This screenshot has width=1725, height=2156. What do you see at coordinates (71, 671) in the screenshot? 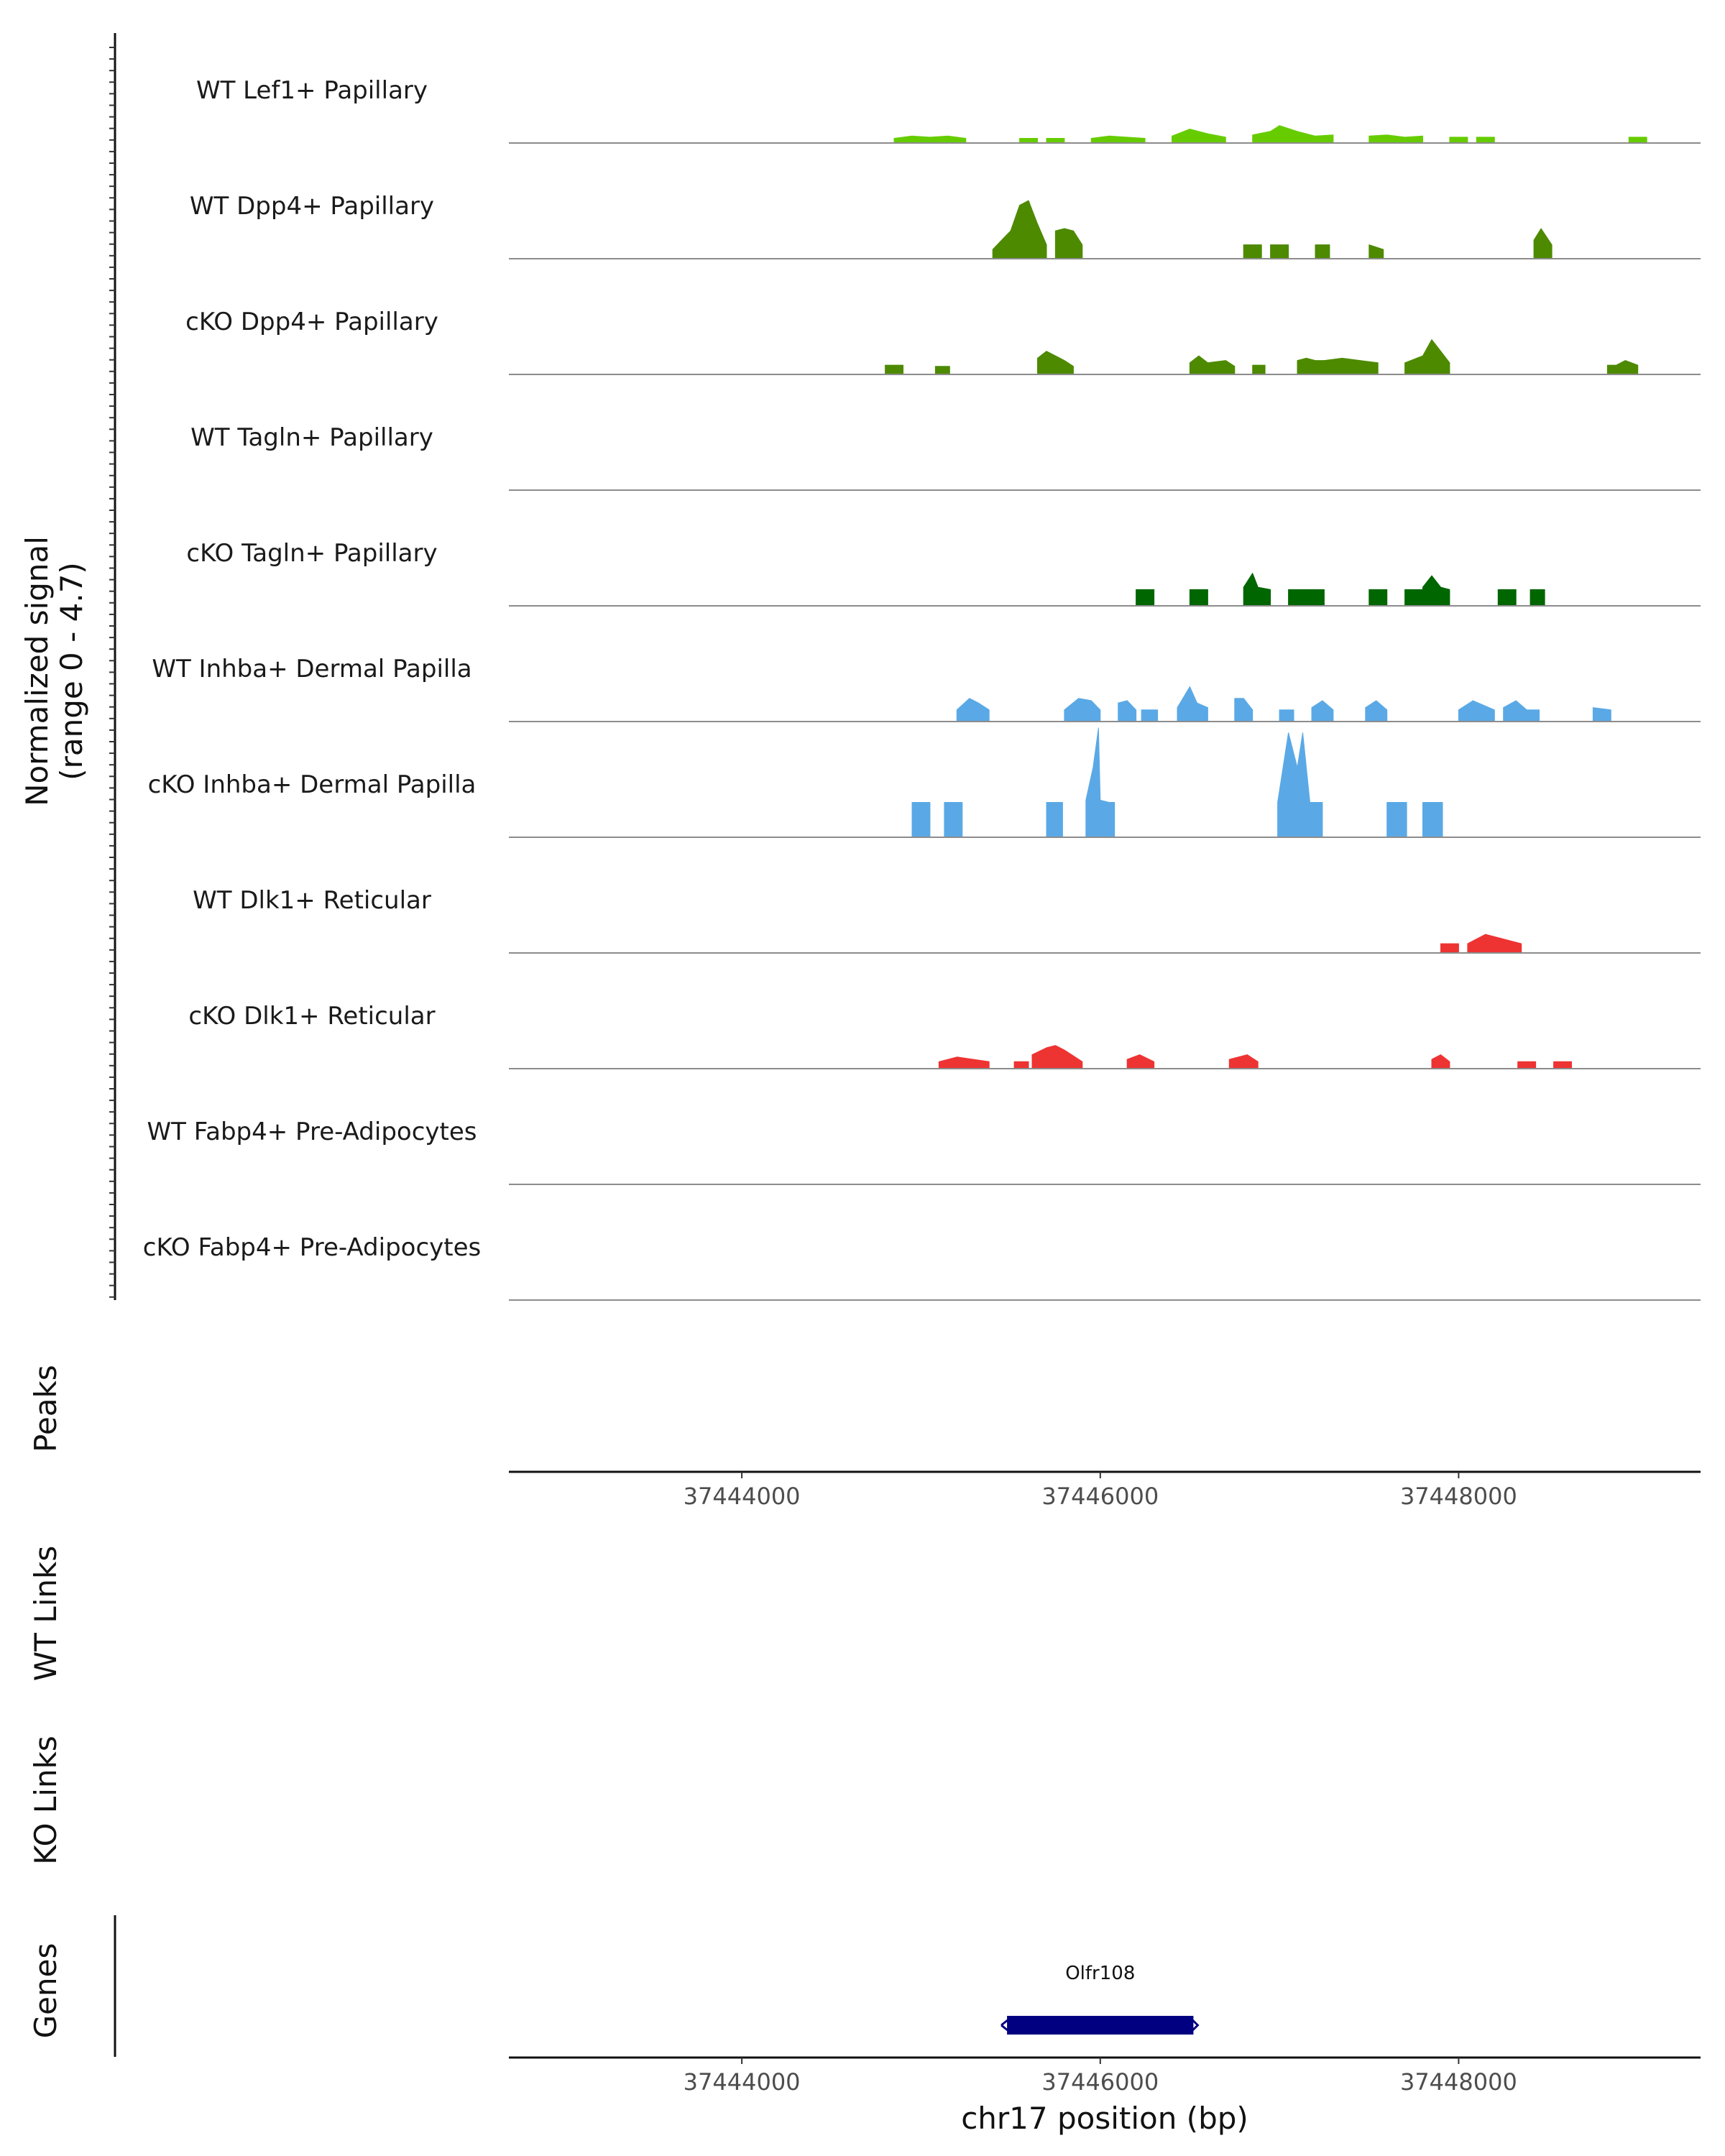
I see `signal-ylabel-range: (range 0 - 4.7)` at bounding box center [71, 671].